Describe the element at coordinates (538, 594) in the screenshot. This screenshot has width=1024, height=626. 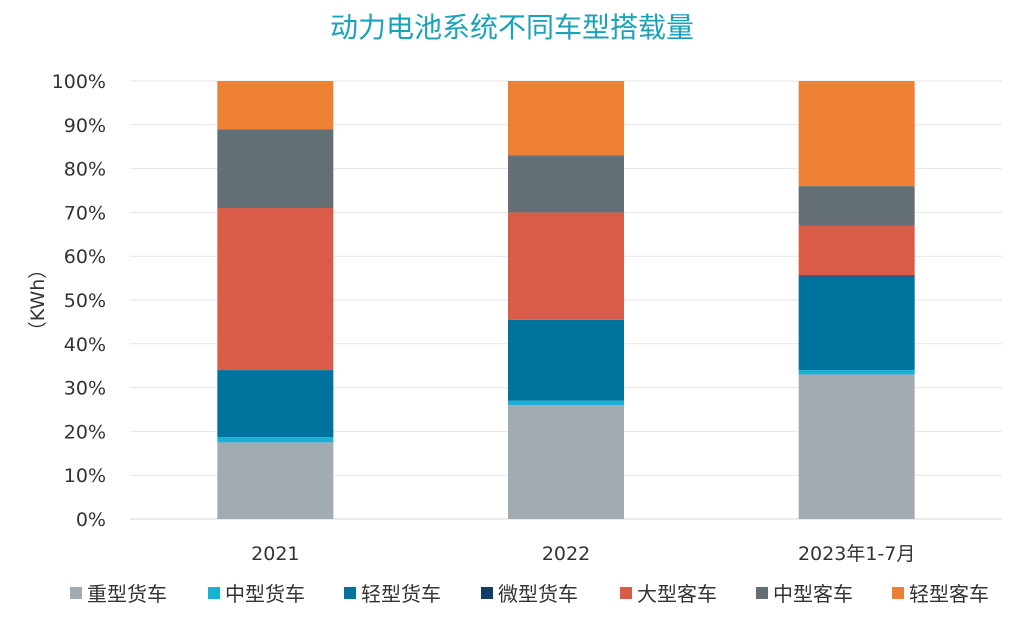
I see `legend-label: 微型货车` at that location.